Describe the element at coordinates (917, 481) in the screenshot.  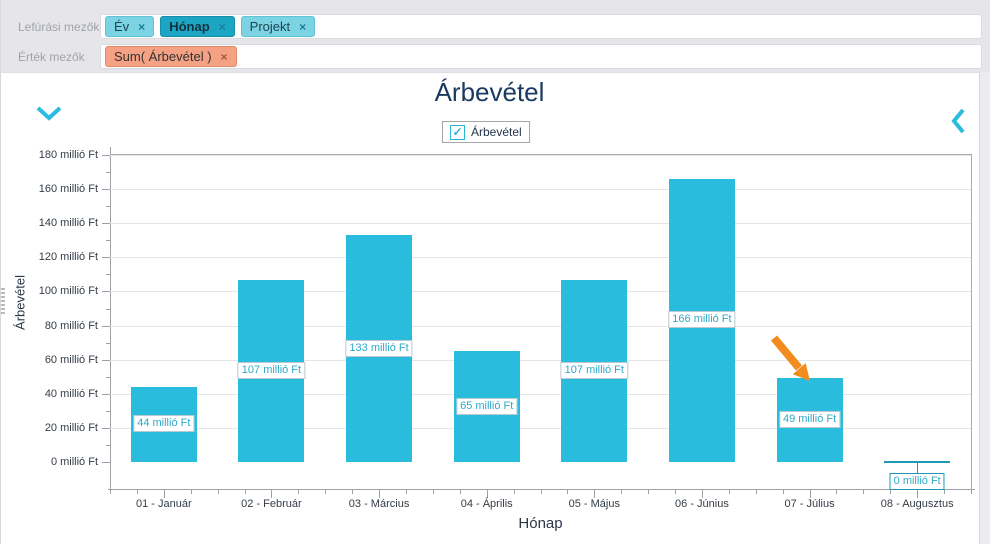
I see `bar-value-label: 0 millió Ft` at that location.